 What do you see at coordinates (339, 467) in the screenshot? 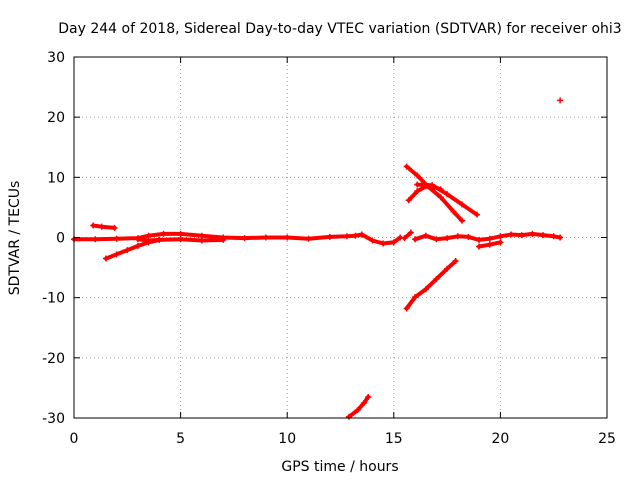
I see `x-axis-label: GPS time / hours` at bounding box center [339, 467].